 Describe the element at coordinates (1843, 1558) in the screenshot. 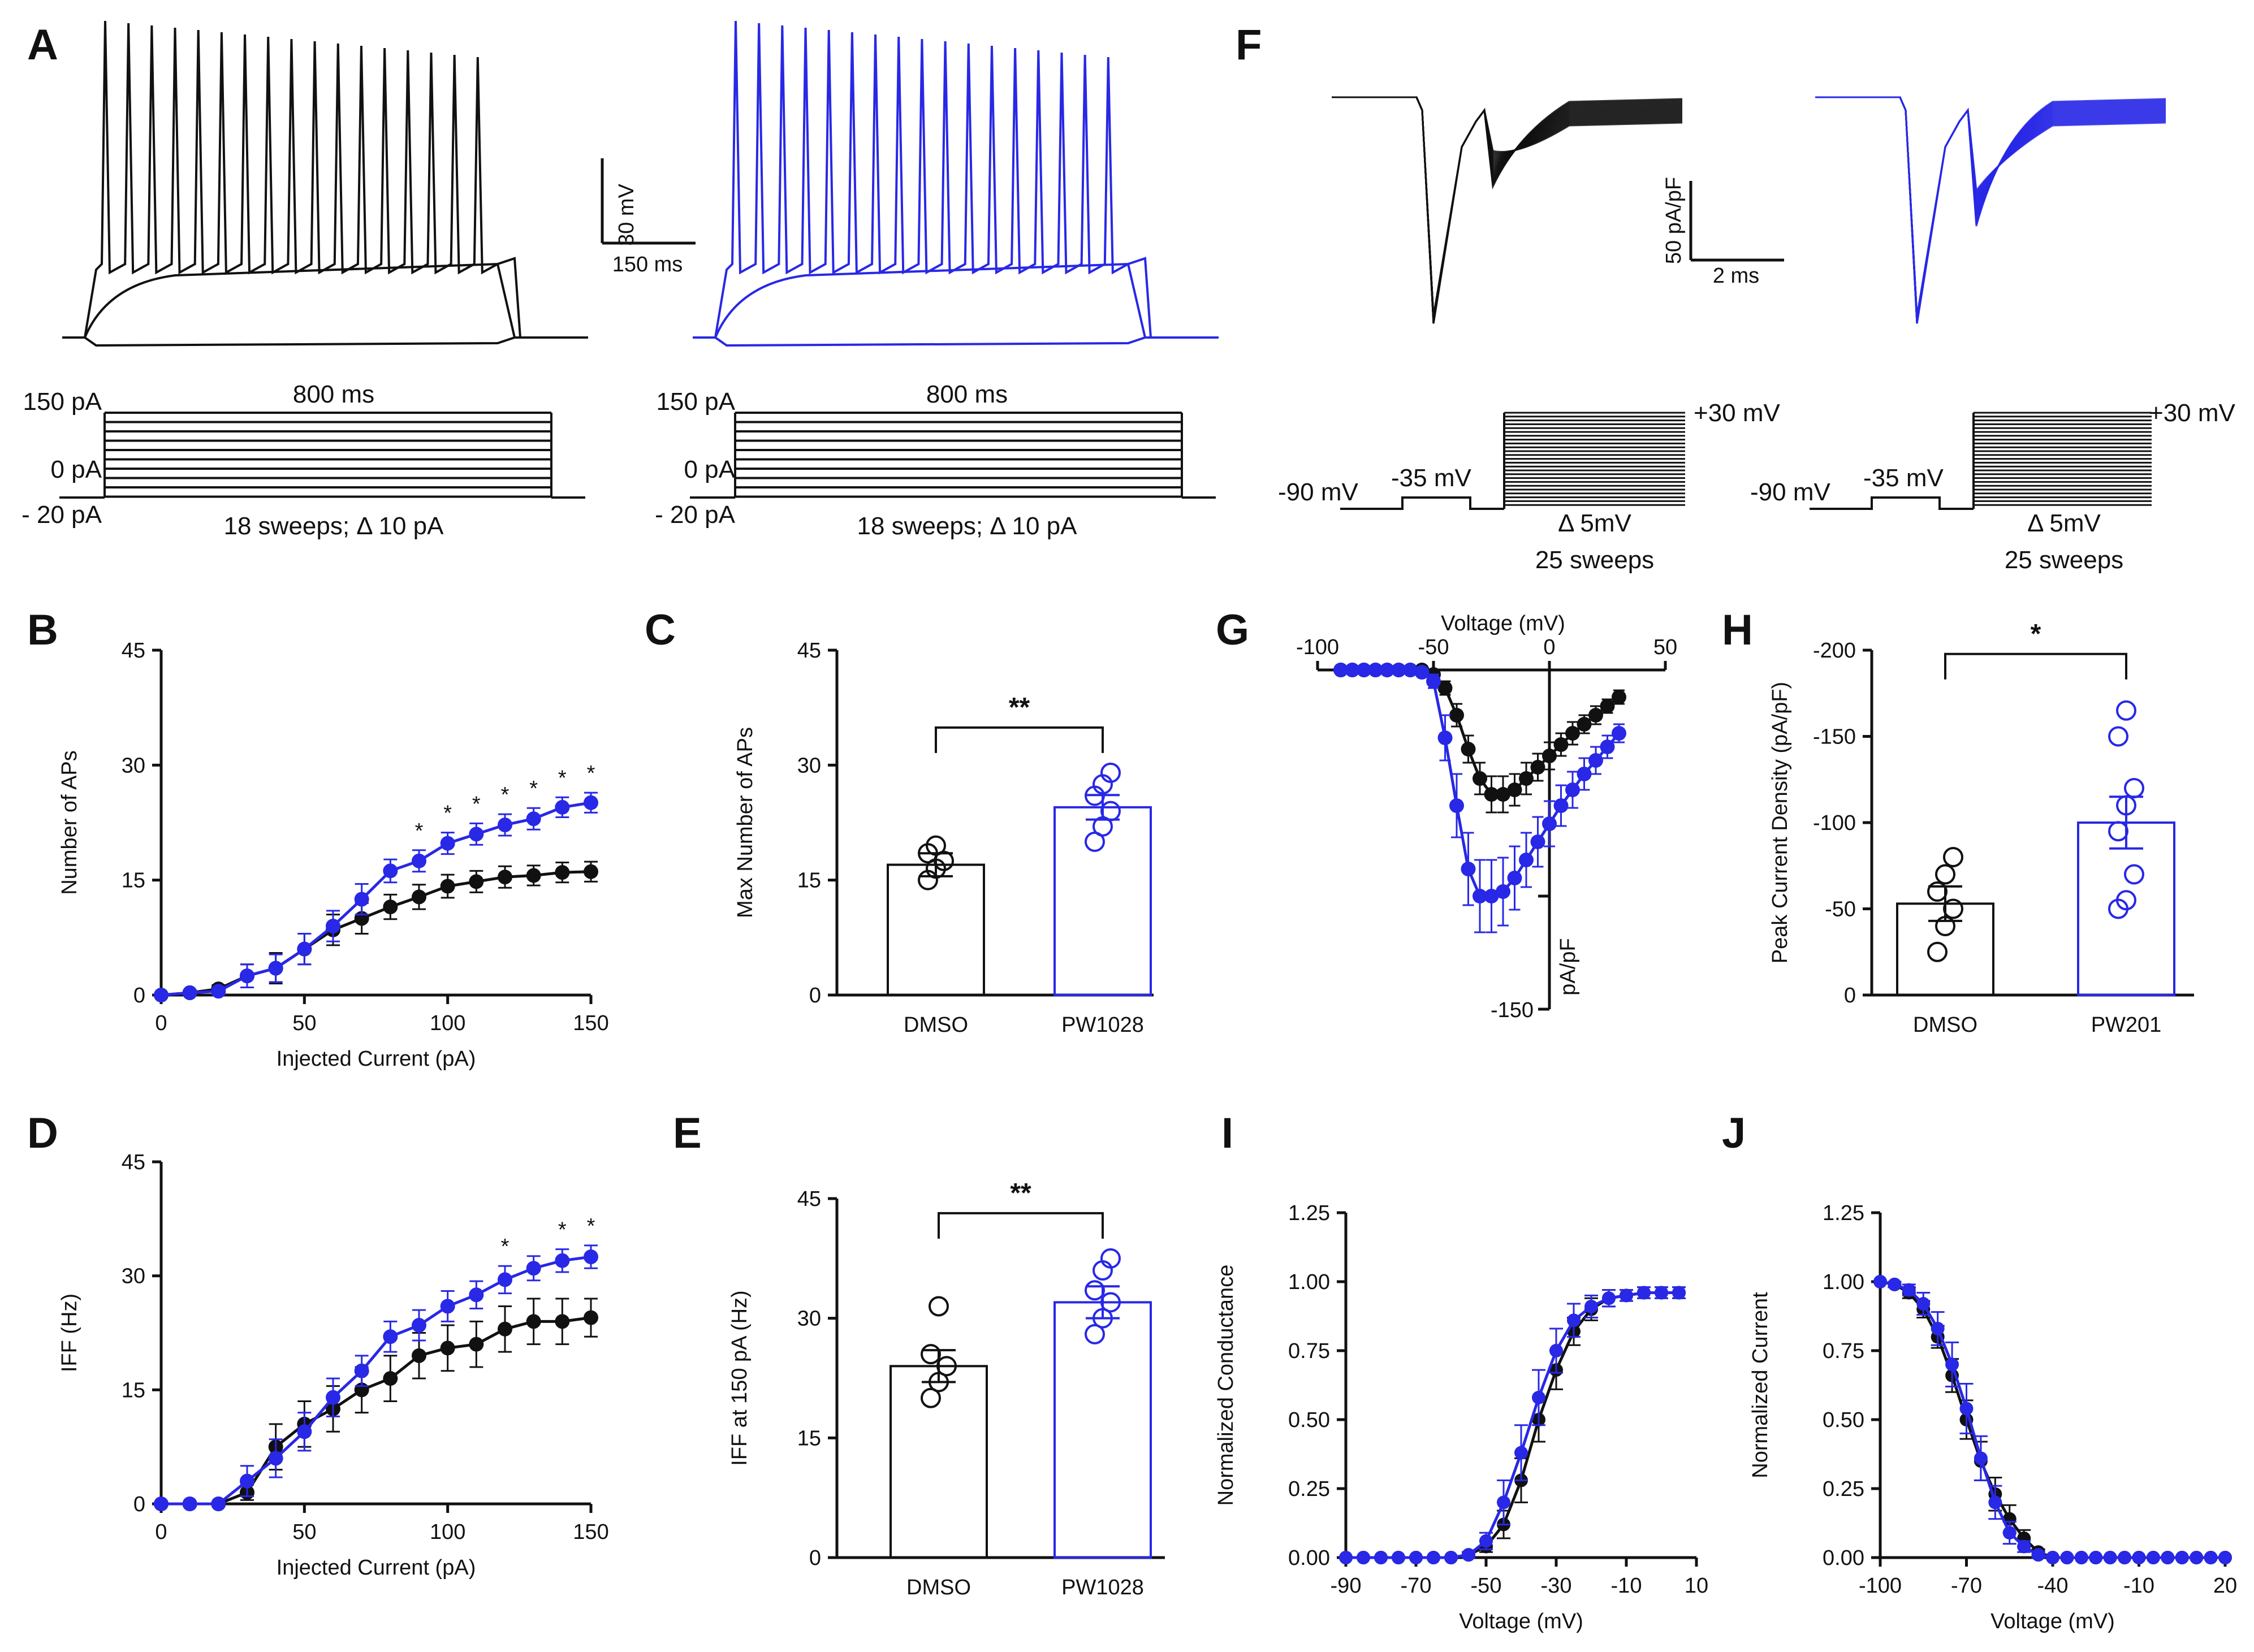

I see `y-tick-label: 0.00` at that location.